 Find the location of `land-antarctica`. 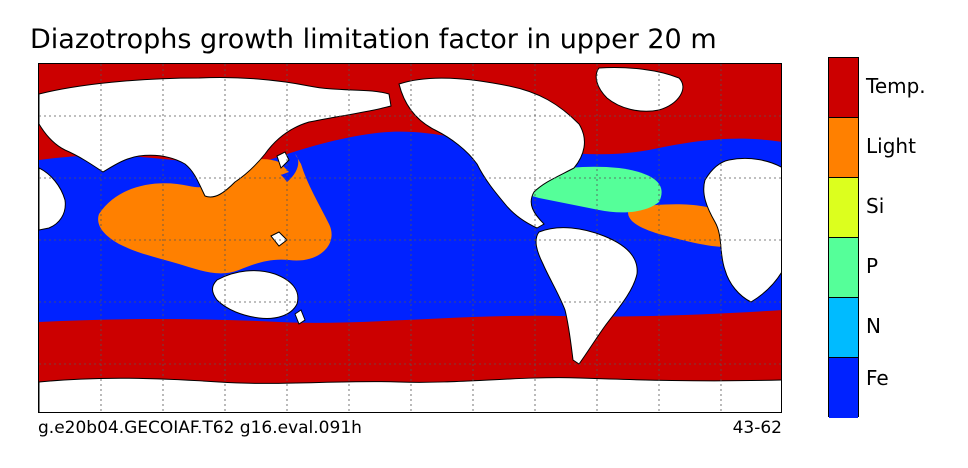

land-antarctica is located at coordinates (410, 394).